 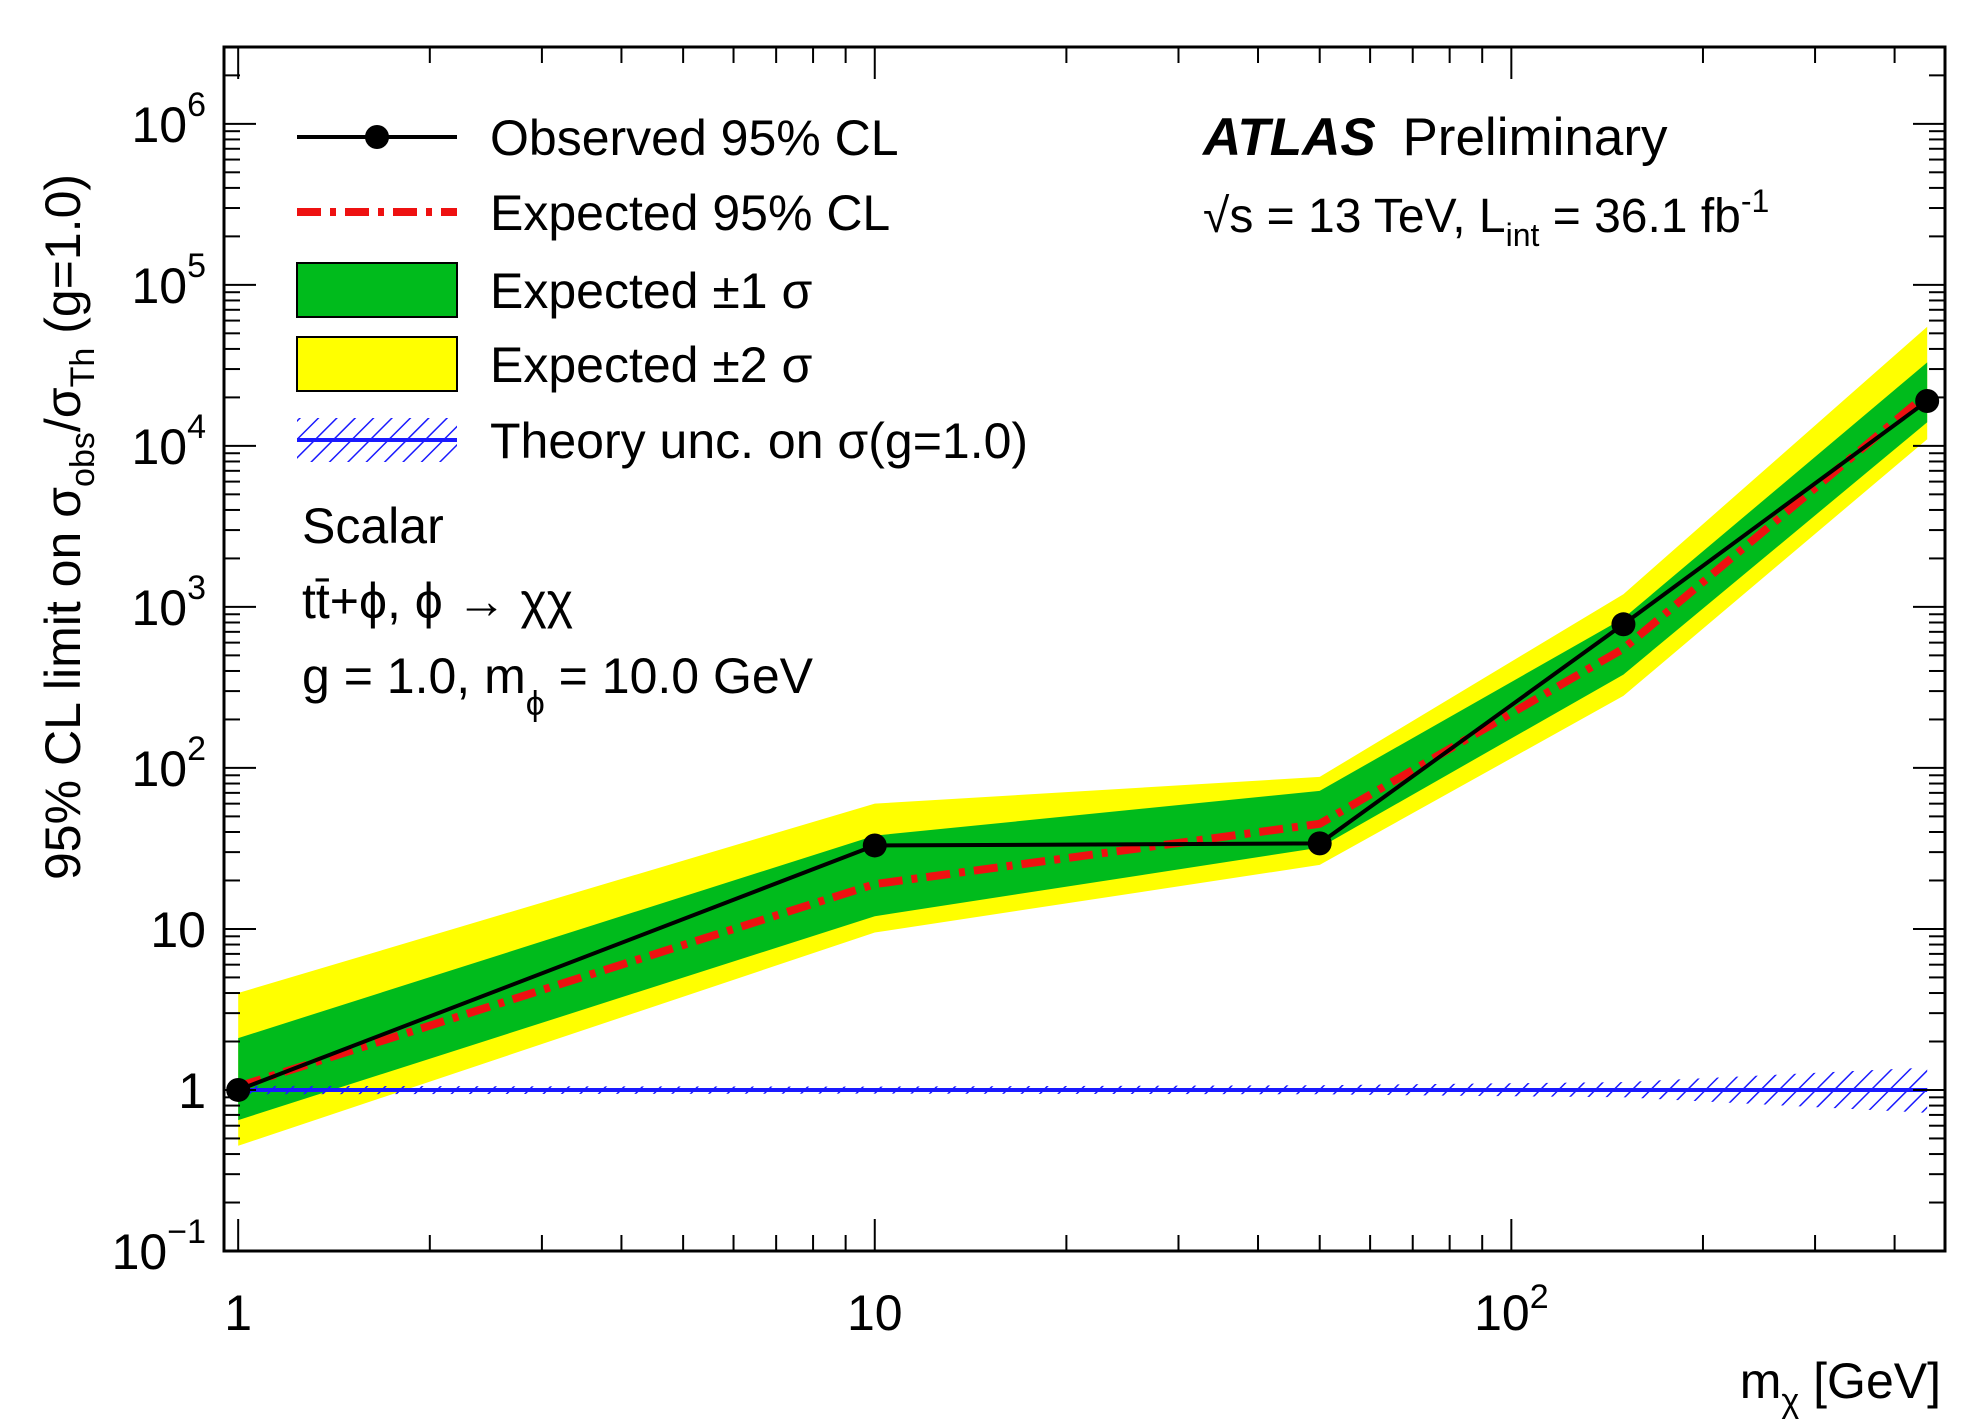 What do you see at coordinates (1523, 235) in the screenshot?
I see `lumi-subscript: int` at bounding box center [1523, 235].